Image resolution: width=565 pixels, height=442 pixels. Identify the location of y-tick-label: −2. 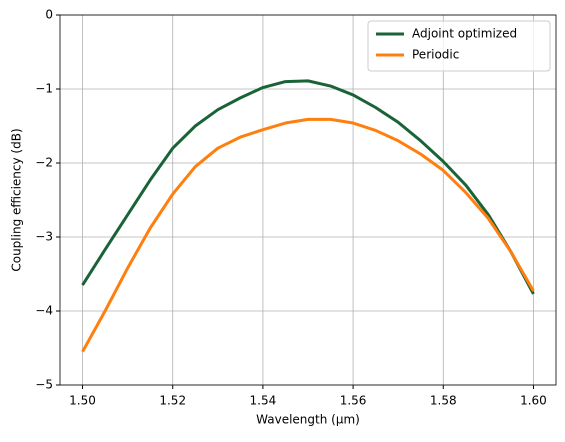
(44, 163).